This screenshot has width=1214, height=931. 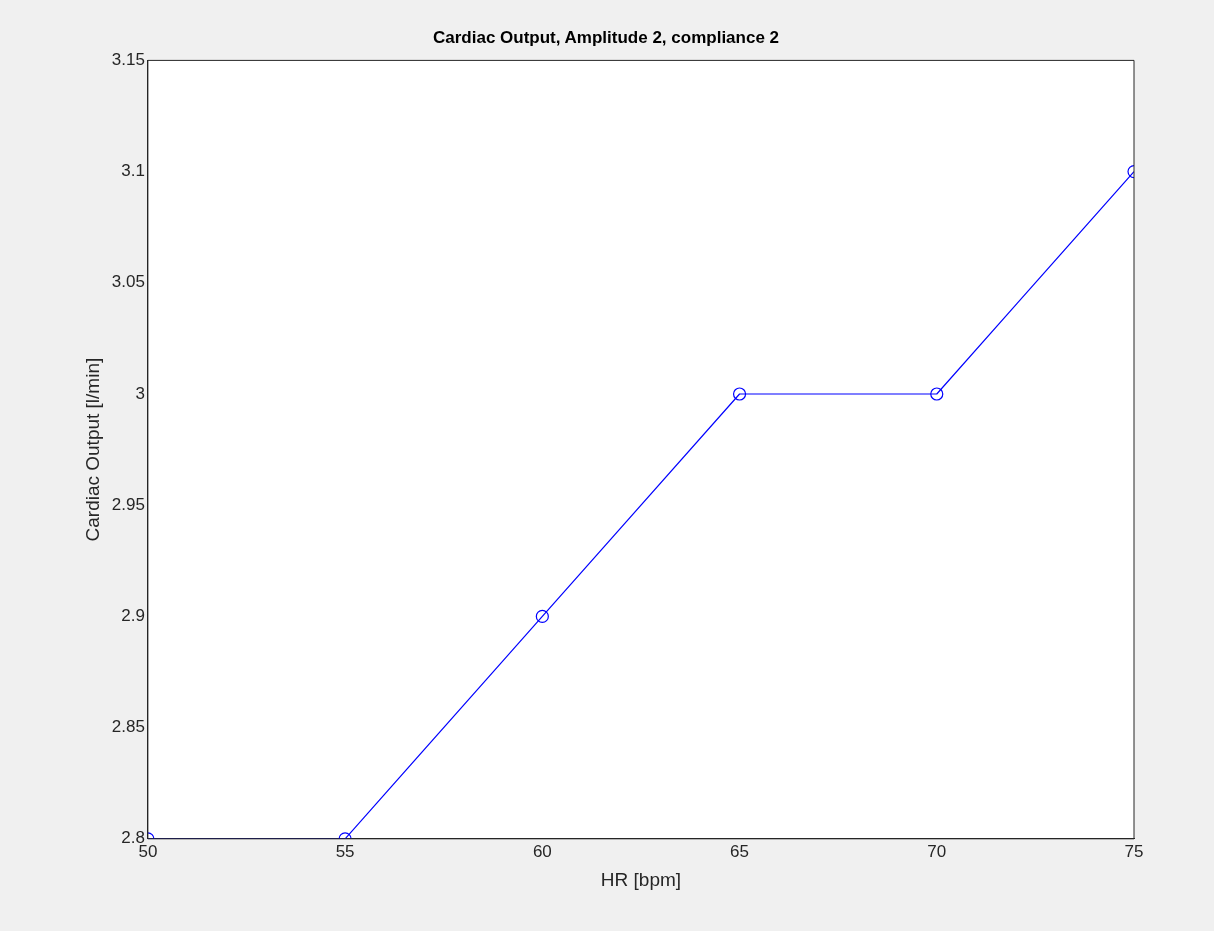 I want to click on x-tick-label: 55, so click(x=345, y=851).